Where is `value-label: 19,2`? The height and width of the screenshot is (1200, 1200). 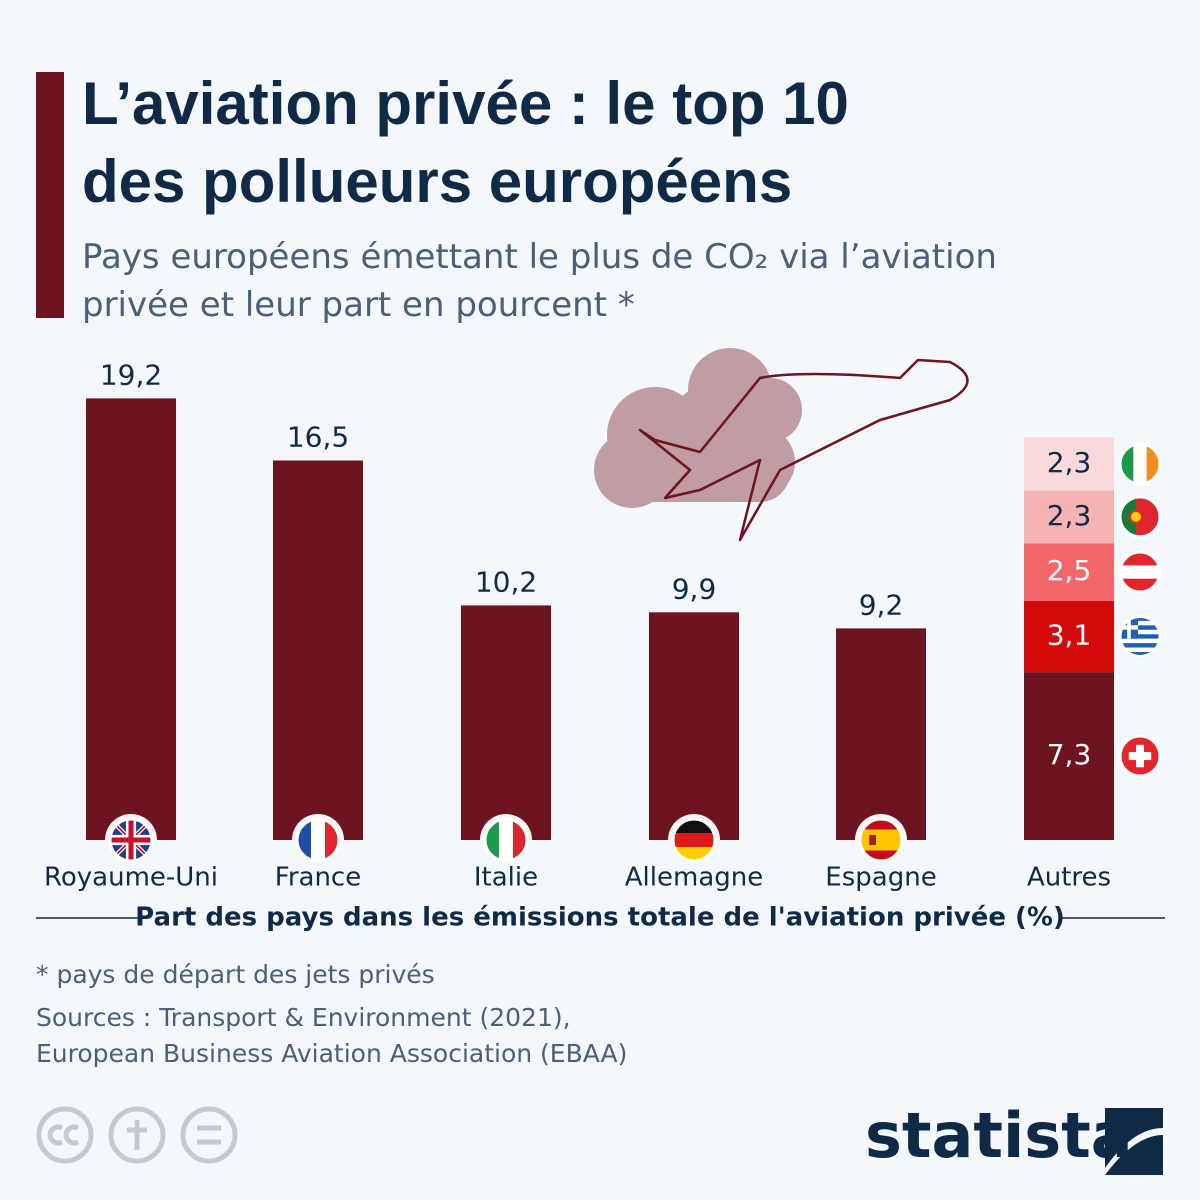 value-label: 19,2 is located at coordinates (131, 374).